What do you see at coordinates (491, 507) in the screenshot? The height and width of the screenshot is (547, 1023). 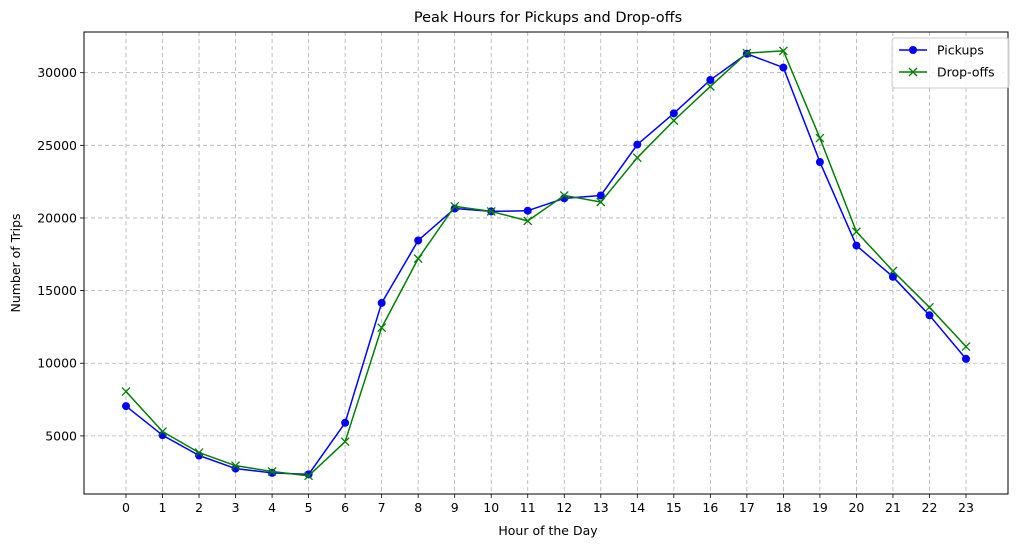 I see `x-tick-label: 10` at bounding box center [491, 507].